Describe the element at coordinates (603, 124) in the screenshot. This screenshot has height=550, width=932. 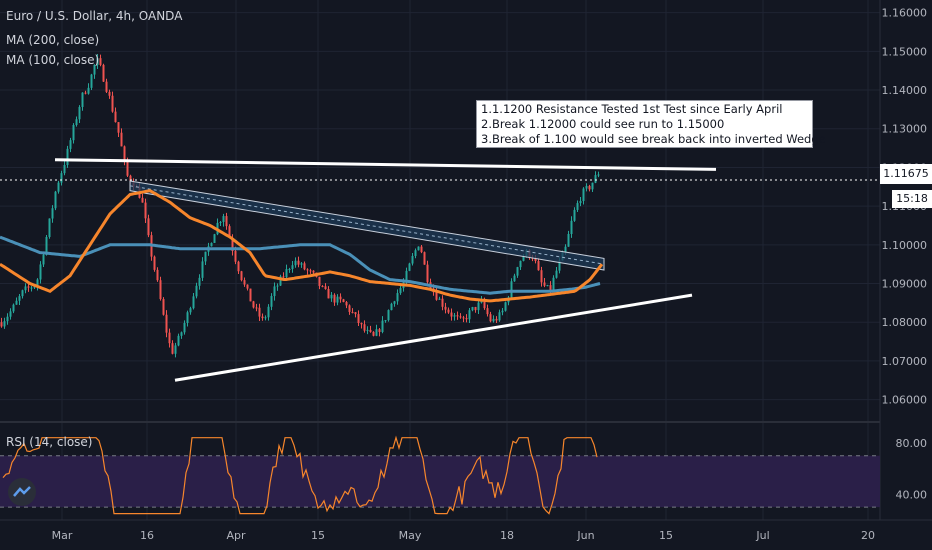
I see `note-line-2: 2.Break 1.12000 could see run to 1.15000` at that location.